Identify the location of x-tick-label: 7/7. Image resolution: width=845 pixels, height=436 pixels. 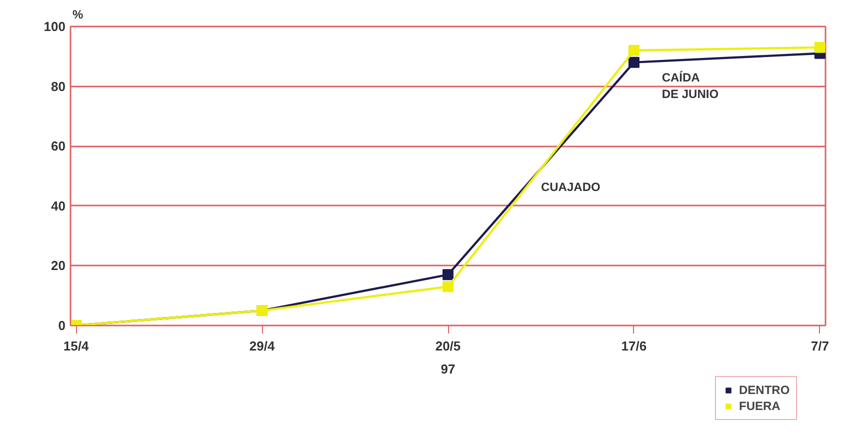
(819, 346).